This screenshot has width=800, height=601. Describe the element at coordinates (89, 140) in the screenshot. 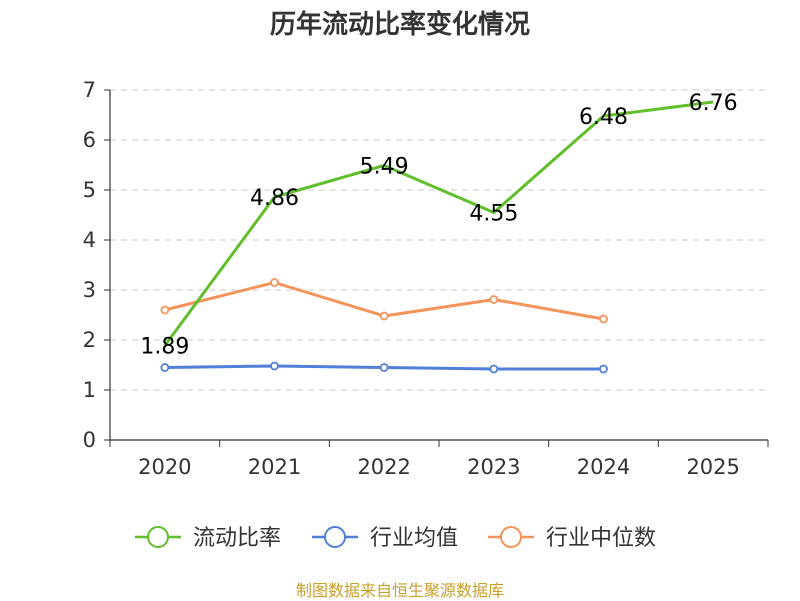

I see `y-tick-label: 6` at that location.